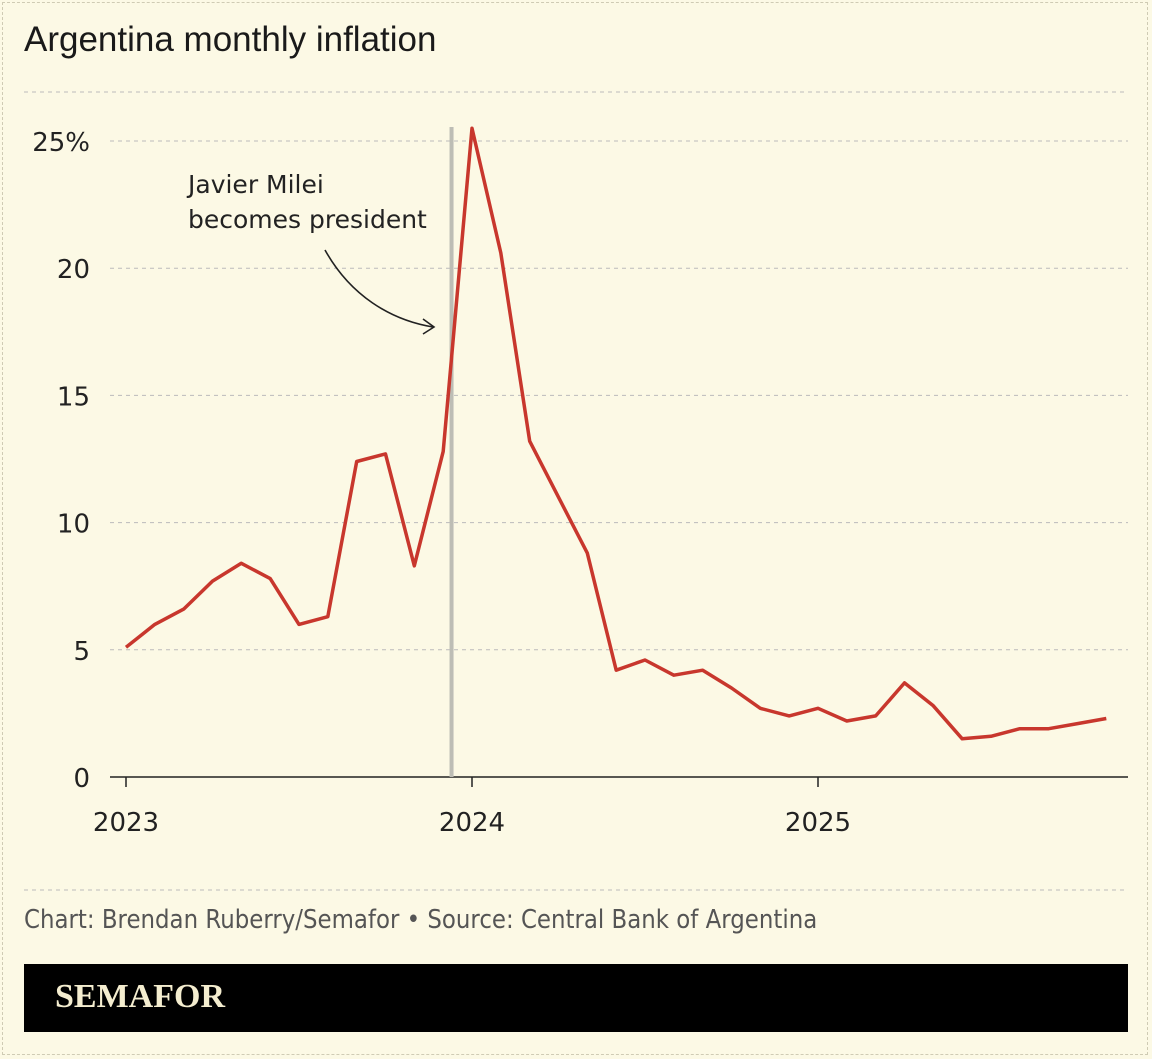 The image size is (1152, 1059). Describe the element at coordinates (472, 823) in the screenshot. I see `x-tick-label: 2024` at that location.